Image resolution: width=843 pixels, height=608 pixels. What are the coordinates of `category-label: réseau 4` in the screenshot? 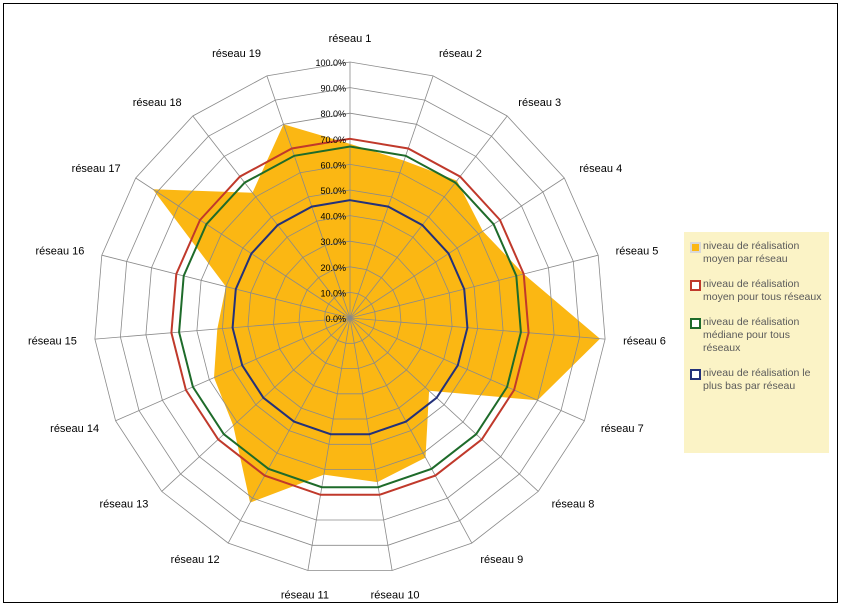 It's located at (600, 169).